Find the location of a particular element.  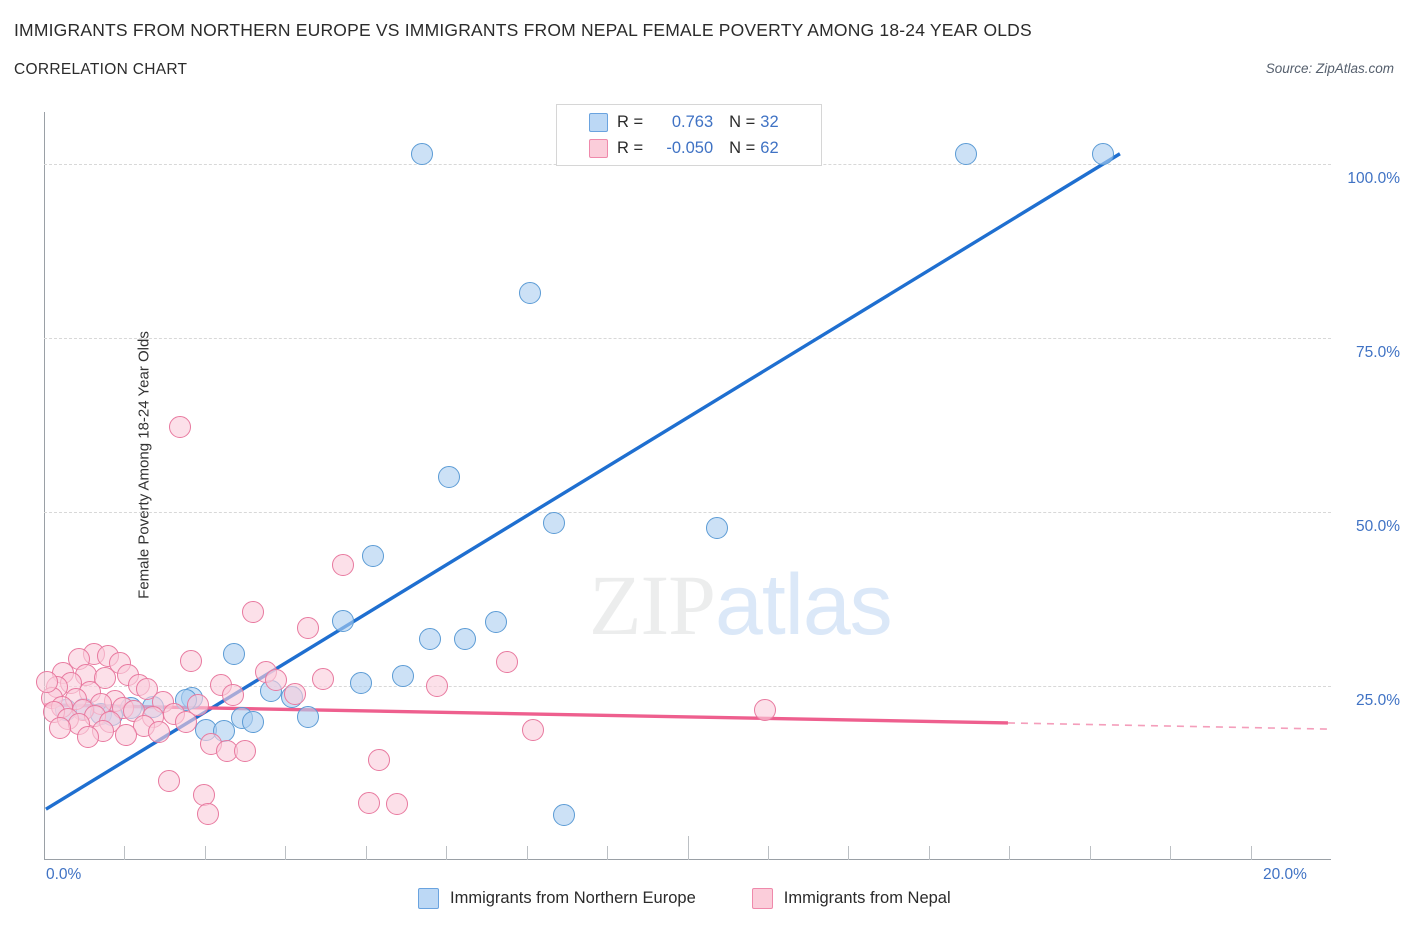

n-label-pink: N = is located at coordinates (742, 147).